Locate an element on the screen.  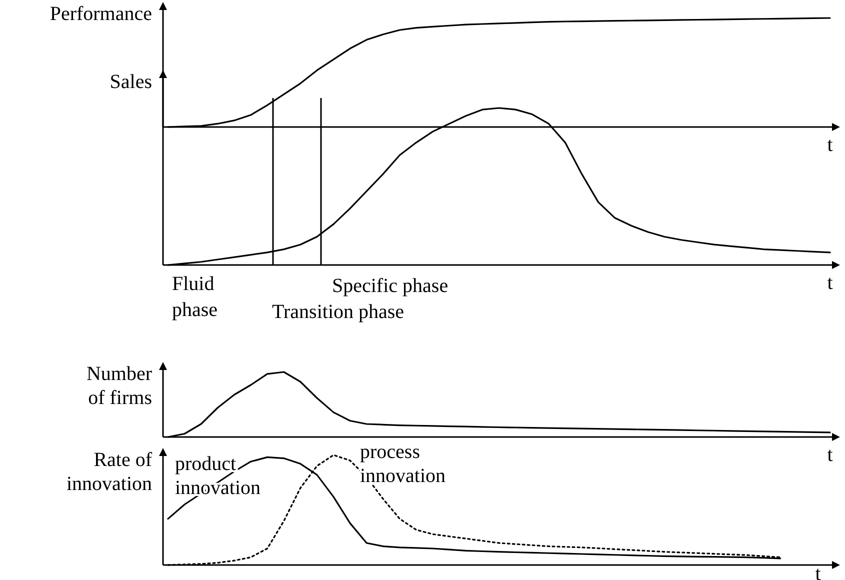
y-axis-title: Performance is located at coordinates (101, 14).